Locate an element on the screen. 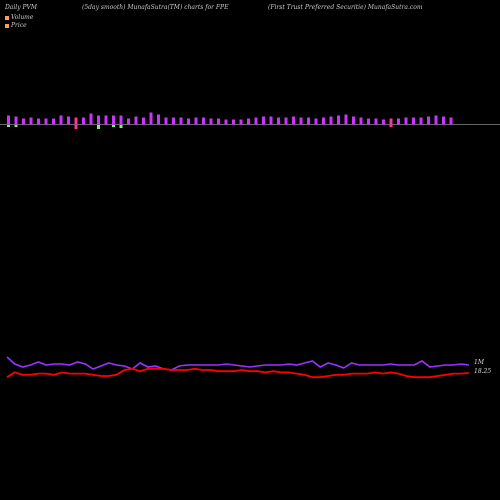  legend-volume: Volume is located at coordinates (19, 17).